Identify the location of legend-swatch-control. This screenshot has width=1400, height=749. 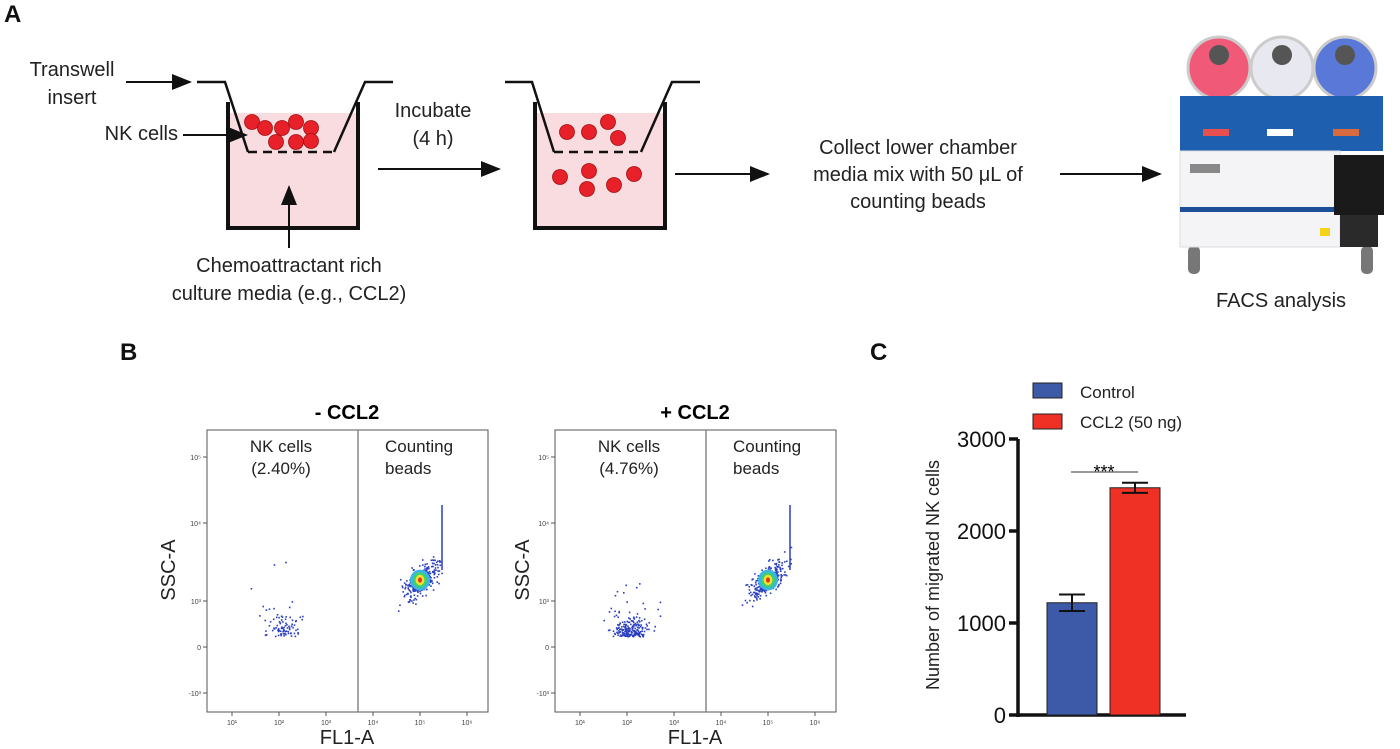
(1047, 390).